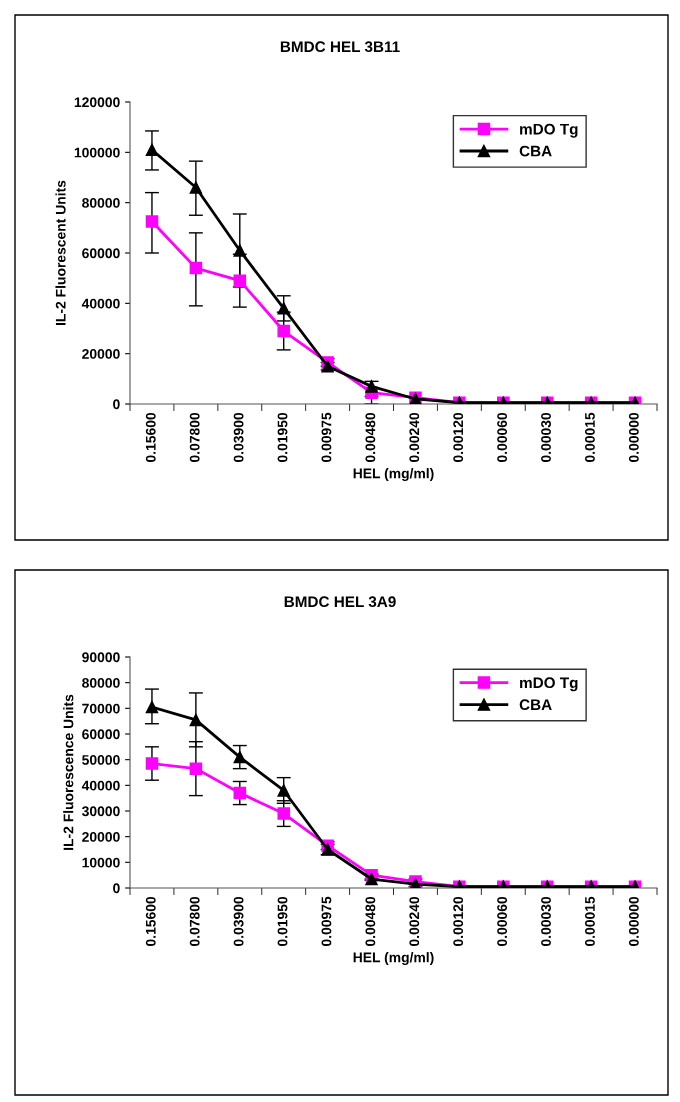 The height and width of the screenshot is (1102, 680). I want to click on chart-title: BMDC HEL 3B11, so click(340, 47).